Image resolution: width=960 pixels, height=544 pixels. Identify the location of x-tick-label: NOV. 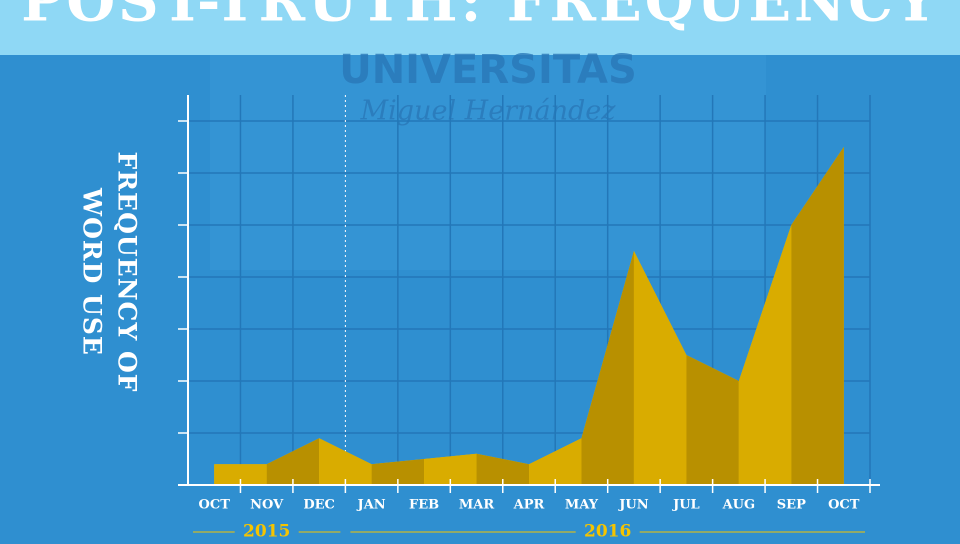
(267, 505).